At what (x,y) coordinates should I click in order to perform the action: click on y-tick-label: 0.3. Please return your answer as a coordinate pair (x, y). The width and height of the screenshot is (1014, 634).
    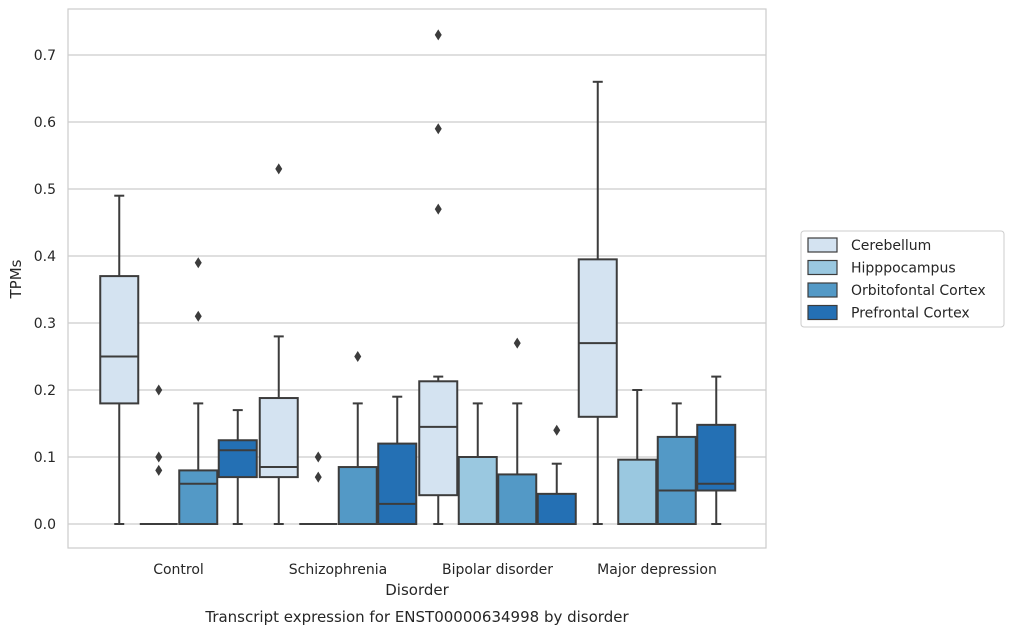
    Looking at the image, I should click on (45, 324).